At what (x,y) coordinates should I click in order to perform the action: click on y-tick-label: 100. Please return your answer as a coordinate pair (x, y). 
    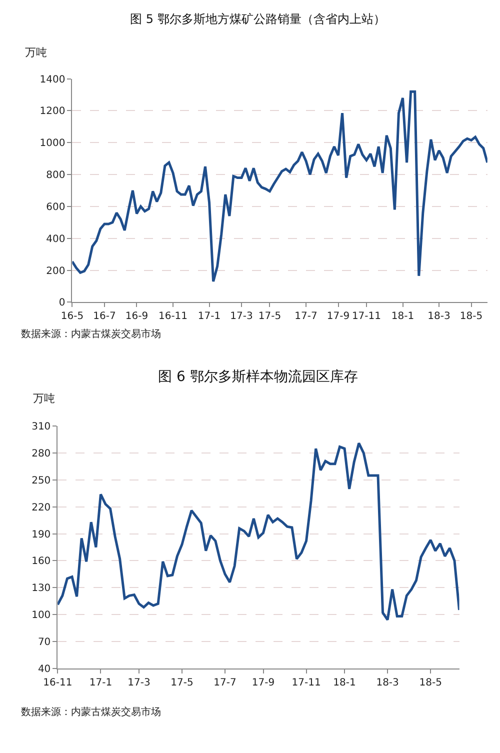
    Looking at the image, I should click on (41, 615).